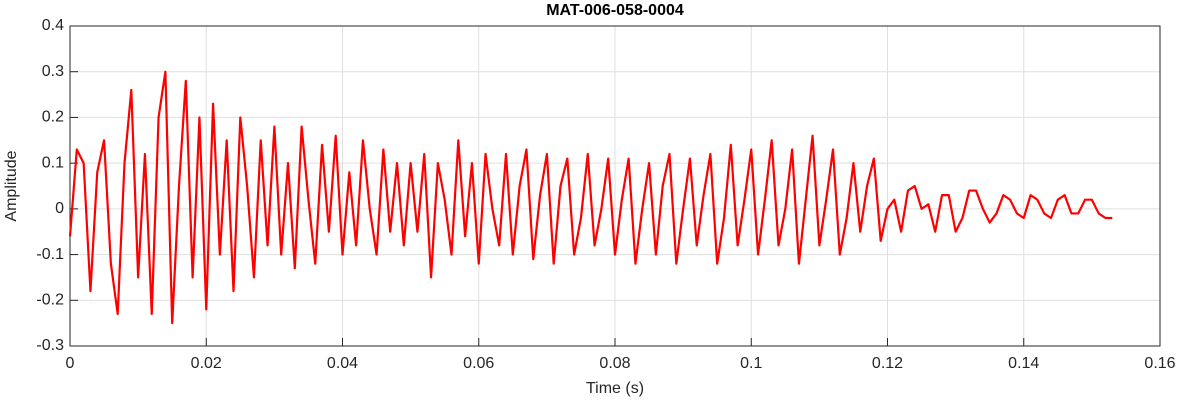  I want to click on x-tick-label: 0.16, so click(1159, 363).